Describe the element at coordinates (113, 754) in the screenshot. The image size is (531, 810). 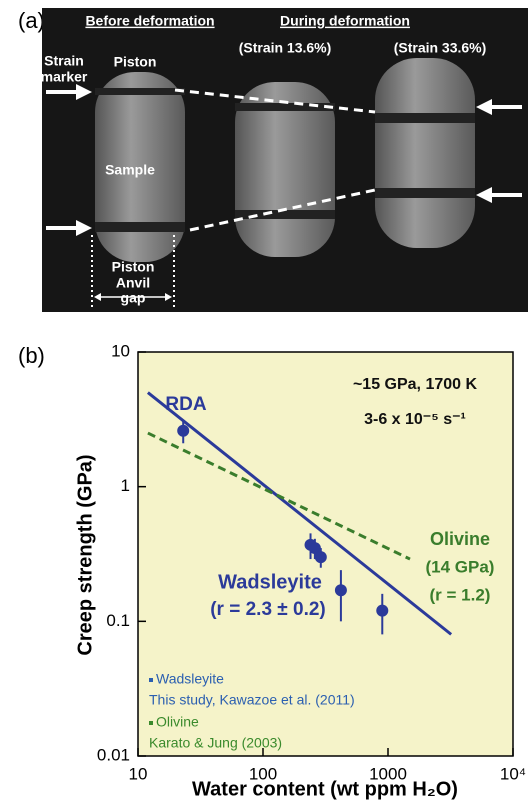
I see `y-tick-label: 0.01` at that location.